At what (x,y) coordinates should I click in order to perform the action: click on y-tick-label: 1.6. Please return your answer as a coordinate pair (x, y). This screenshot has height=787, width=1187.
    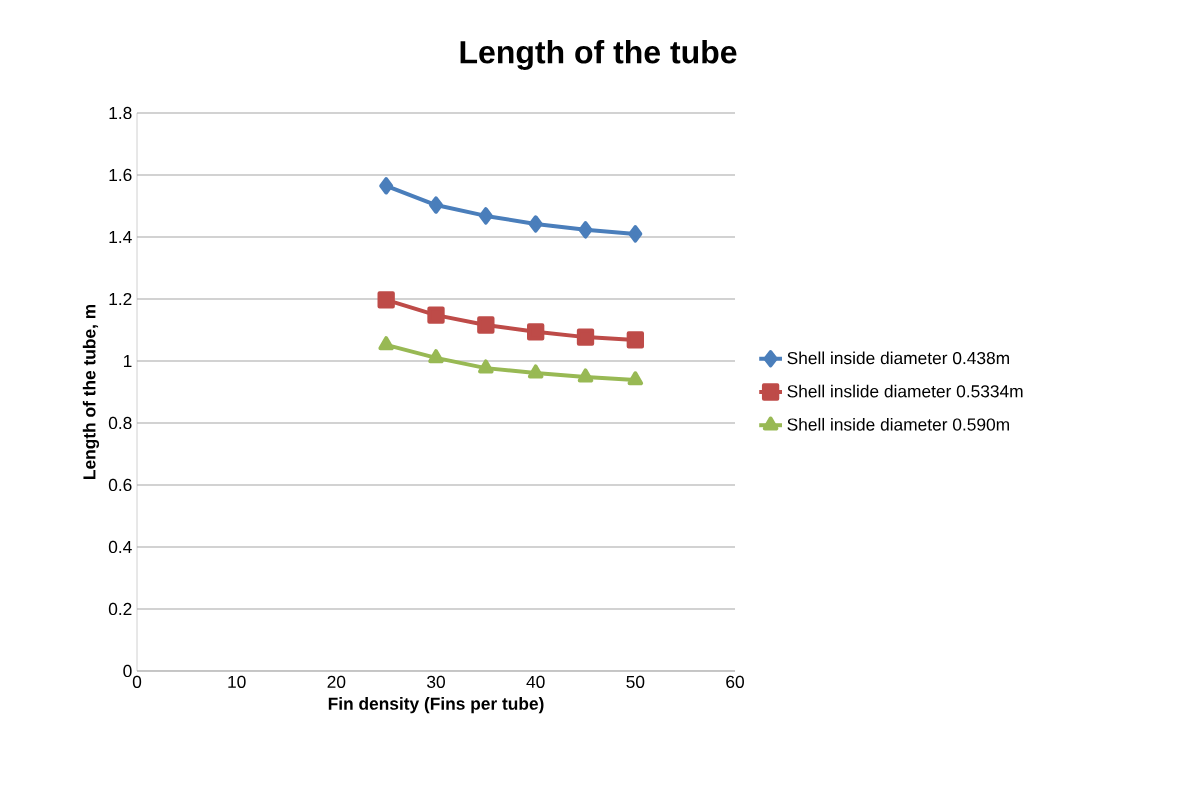
    Looking at the image, I should click on (120, 175).